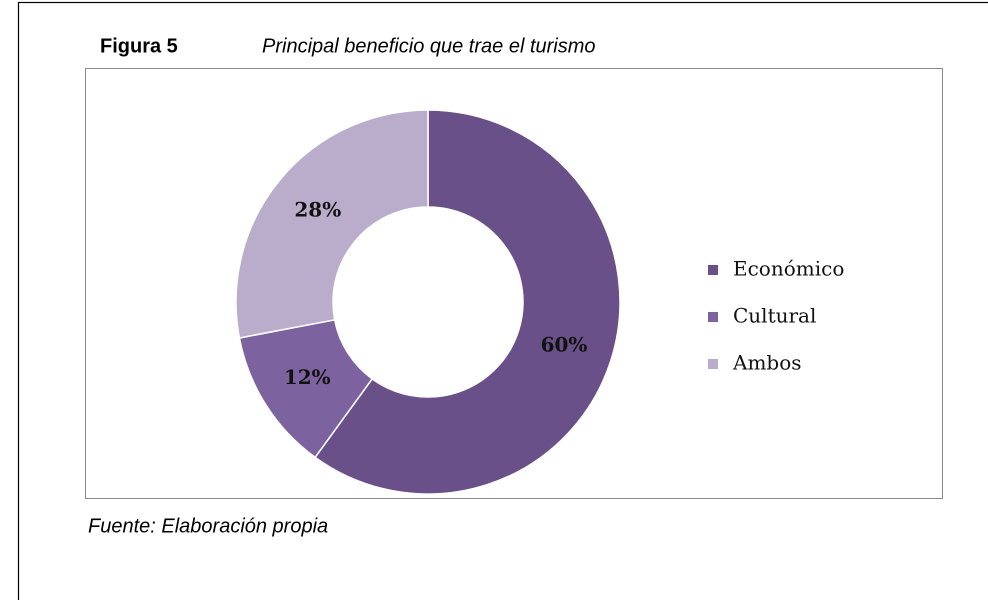 This screenshot has width=988, height=600. I want to click on data-label: 28%, so click(317, 209).